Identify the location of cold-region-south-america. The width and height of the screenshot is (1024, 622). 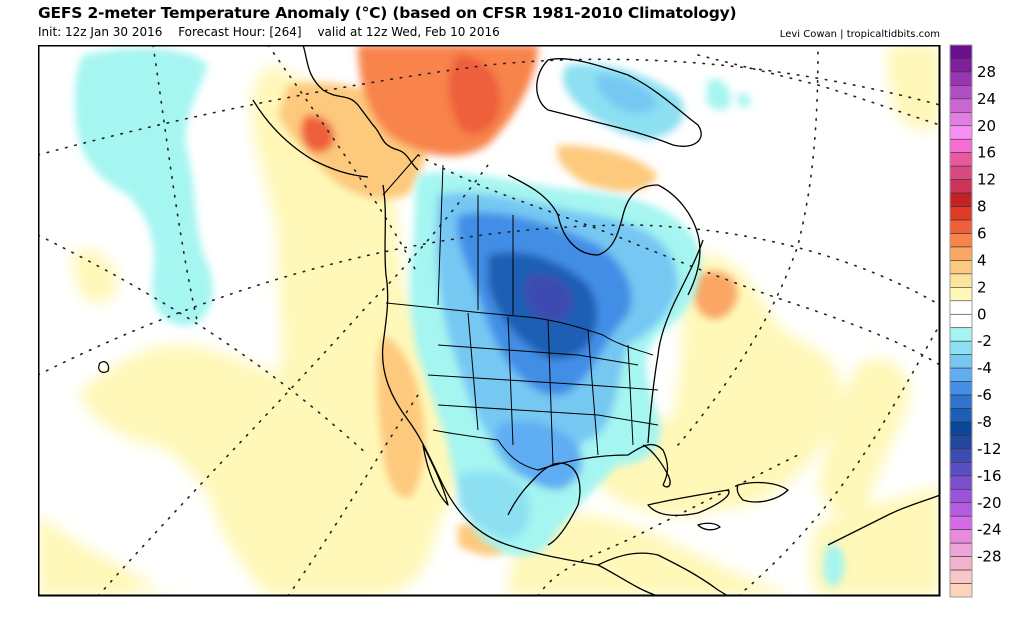
(834, 565).